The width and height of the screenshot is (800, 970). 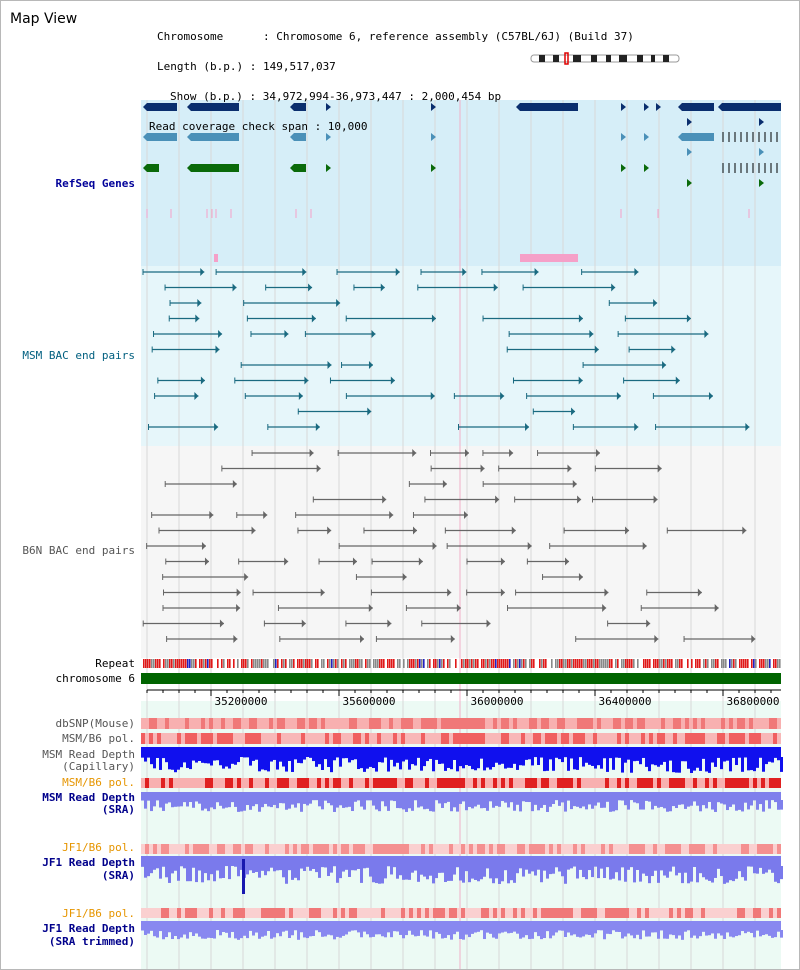 I want to click on repeat-track, so click(x=462, y=663).